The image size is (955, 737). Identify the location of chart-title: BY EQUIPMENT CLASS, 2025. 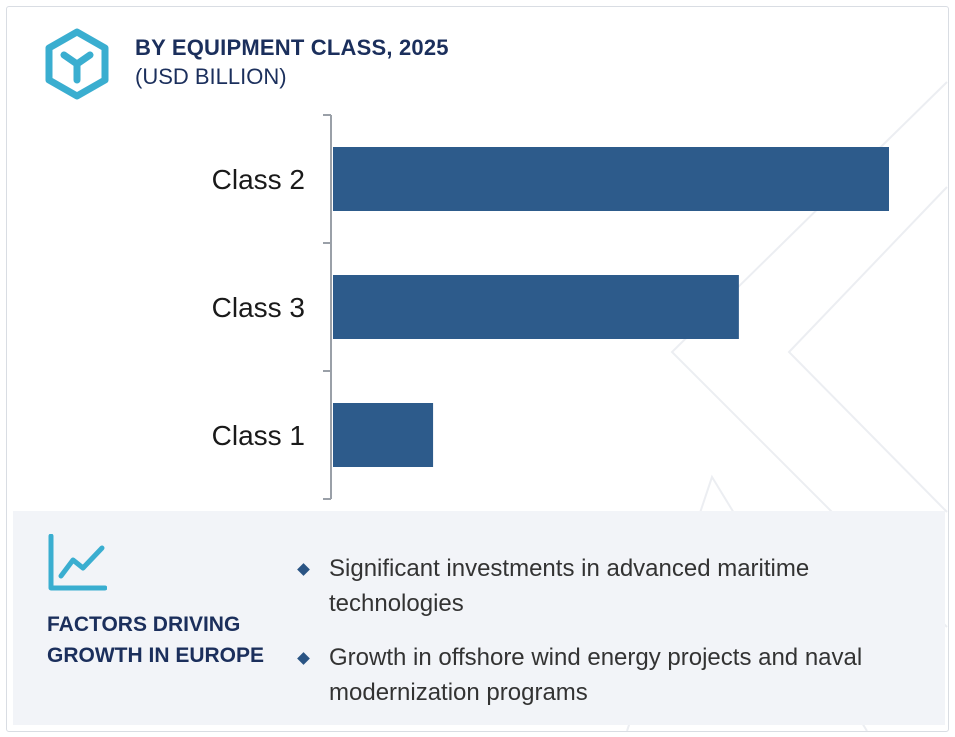
(292, 47).